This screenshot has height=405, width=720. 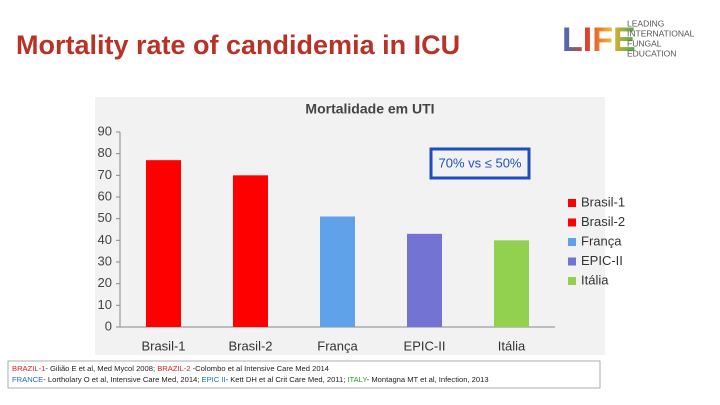 What do you see at coordinates (425, 345) in the screenshot?
I see `x-tick-label: EPIC-II` at bounding box center [425, 345].